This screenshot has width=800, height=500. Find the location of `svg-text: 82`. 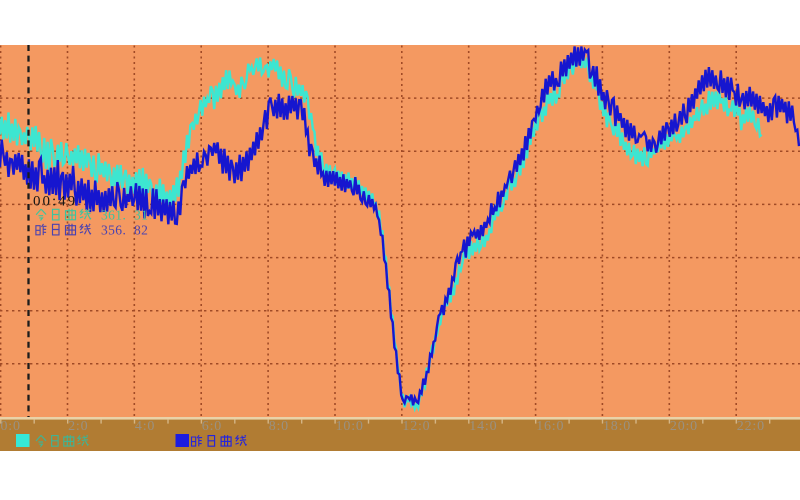

svg-text: 82 is located at coordinates (141, 229).